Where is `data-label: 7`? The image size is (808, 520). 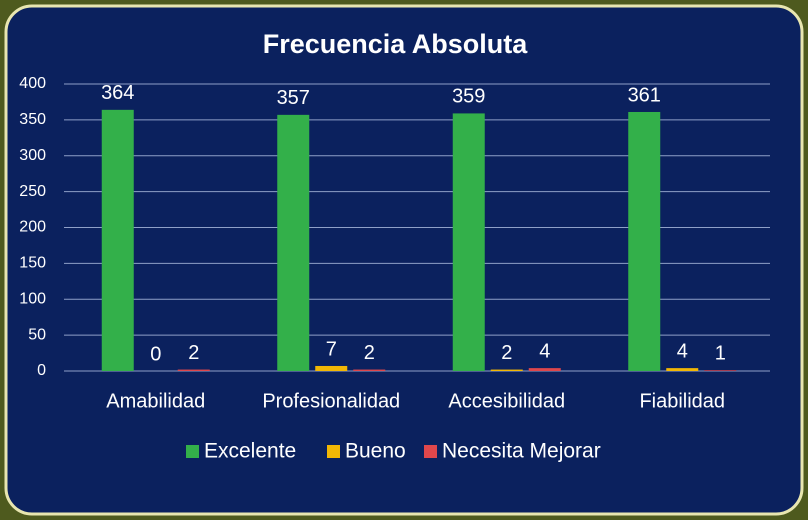 data-label: 7 is located at coordinates (331, 349).